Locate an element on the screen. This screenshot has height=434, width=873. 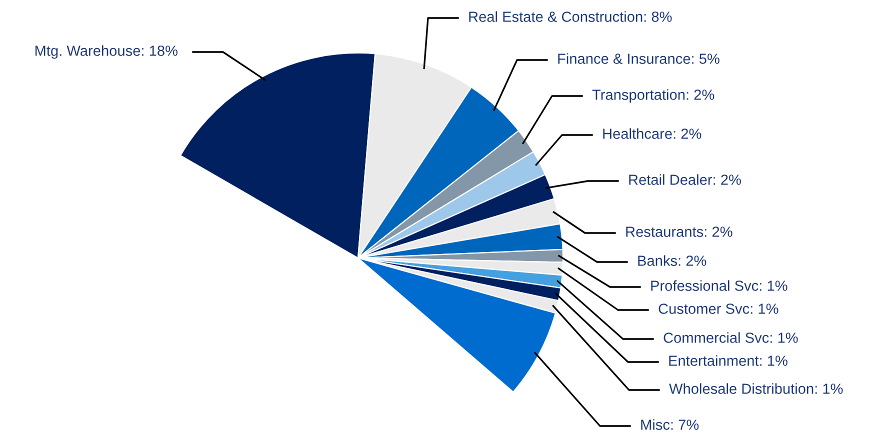
slice-label: Retail Dealer: 2% is located at coordinates (685, 179).